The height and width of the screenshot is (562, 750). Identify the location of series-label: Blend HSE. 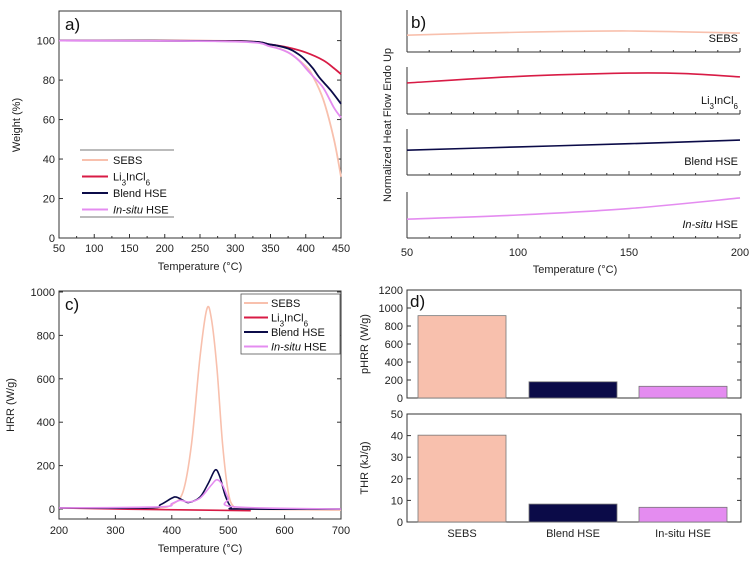
(711, 162).